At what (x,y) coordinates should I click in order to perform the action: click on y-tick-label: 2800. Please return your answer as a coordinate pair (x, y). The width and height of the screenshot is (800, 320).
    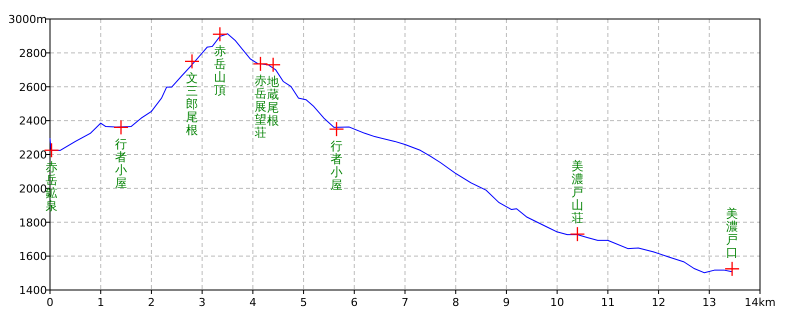
    Looking at the image, I should click on (33, 53).